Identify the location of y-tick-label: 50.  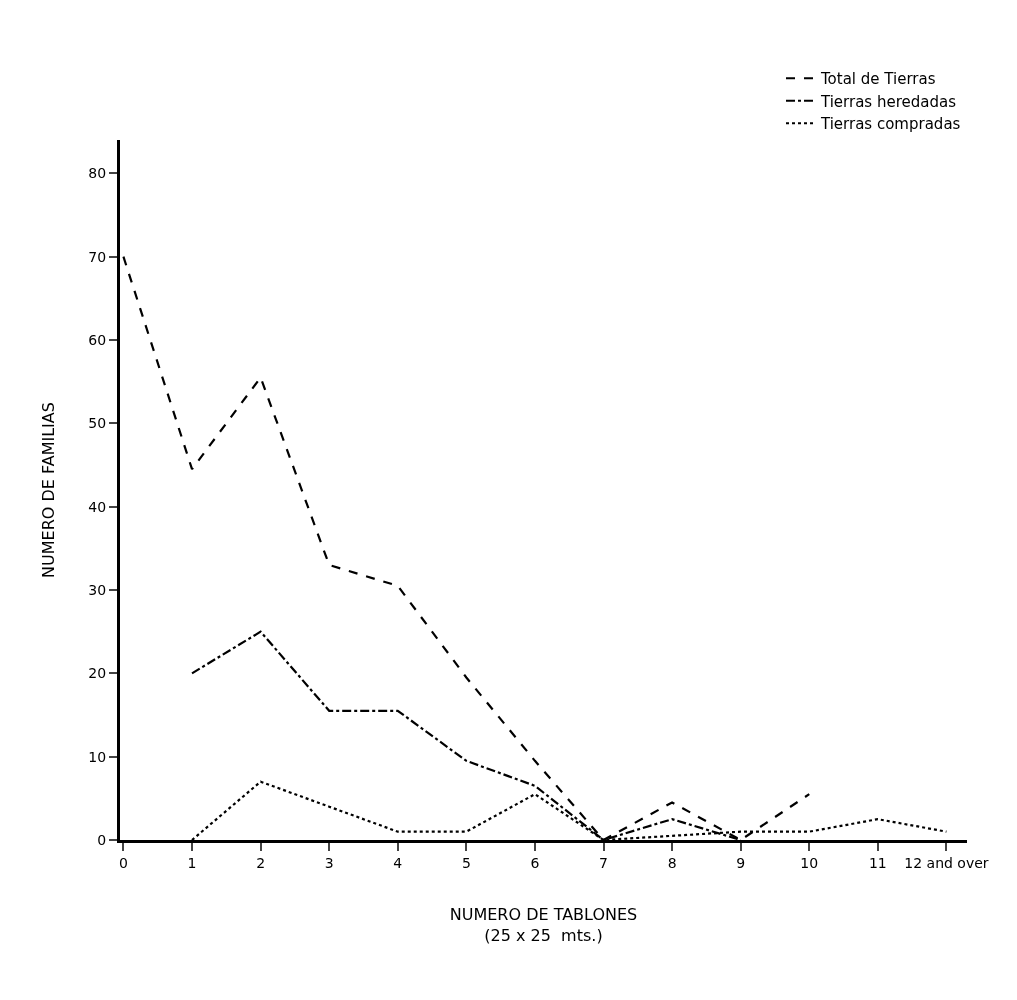
(97, 423).